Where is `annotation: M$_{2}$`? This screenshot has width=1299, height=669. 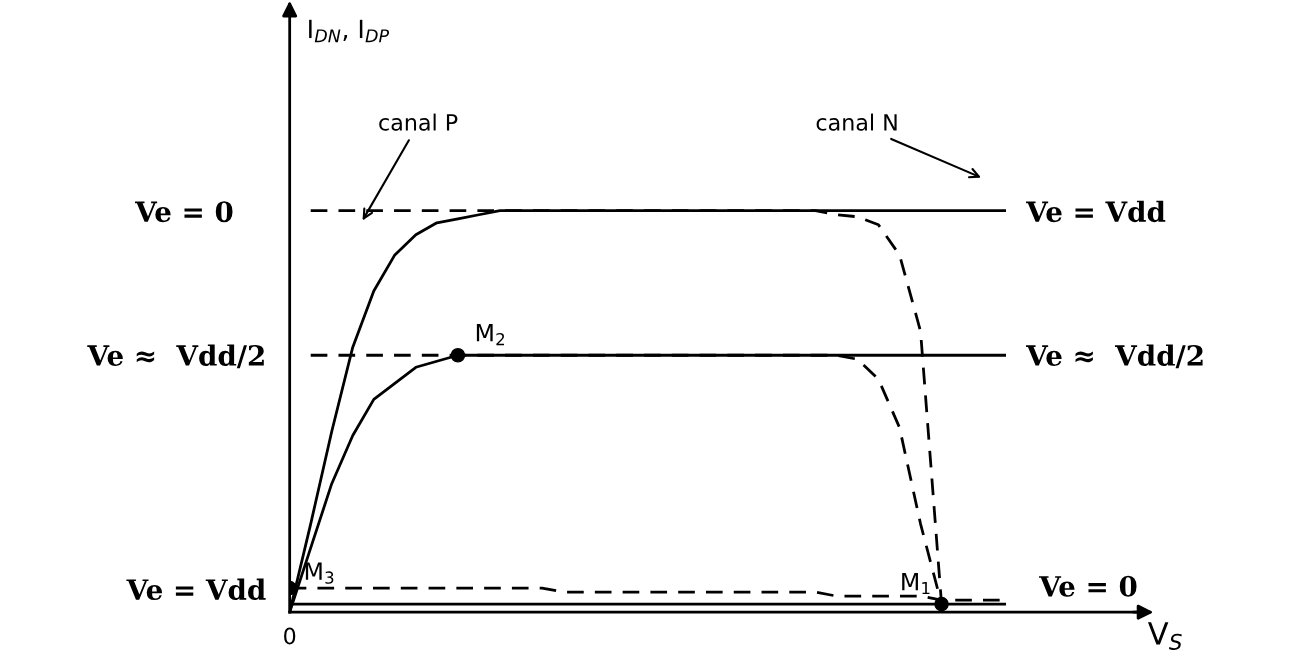
annotation: M$_{2}$ is located at coordinates (490, 335).